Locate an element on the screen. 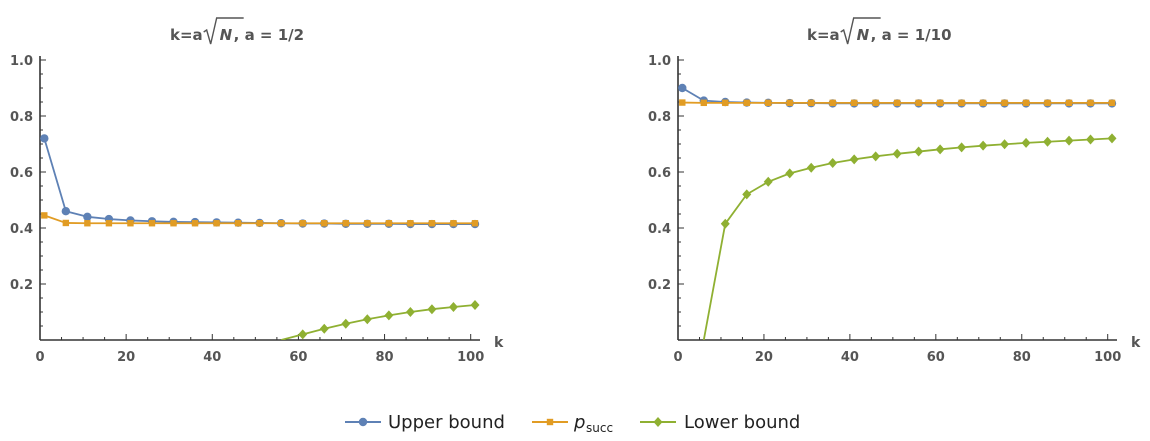  chart-title: k=a N , a = 1/10 is located at coordinates (879, 31).